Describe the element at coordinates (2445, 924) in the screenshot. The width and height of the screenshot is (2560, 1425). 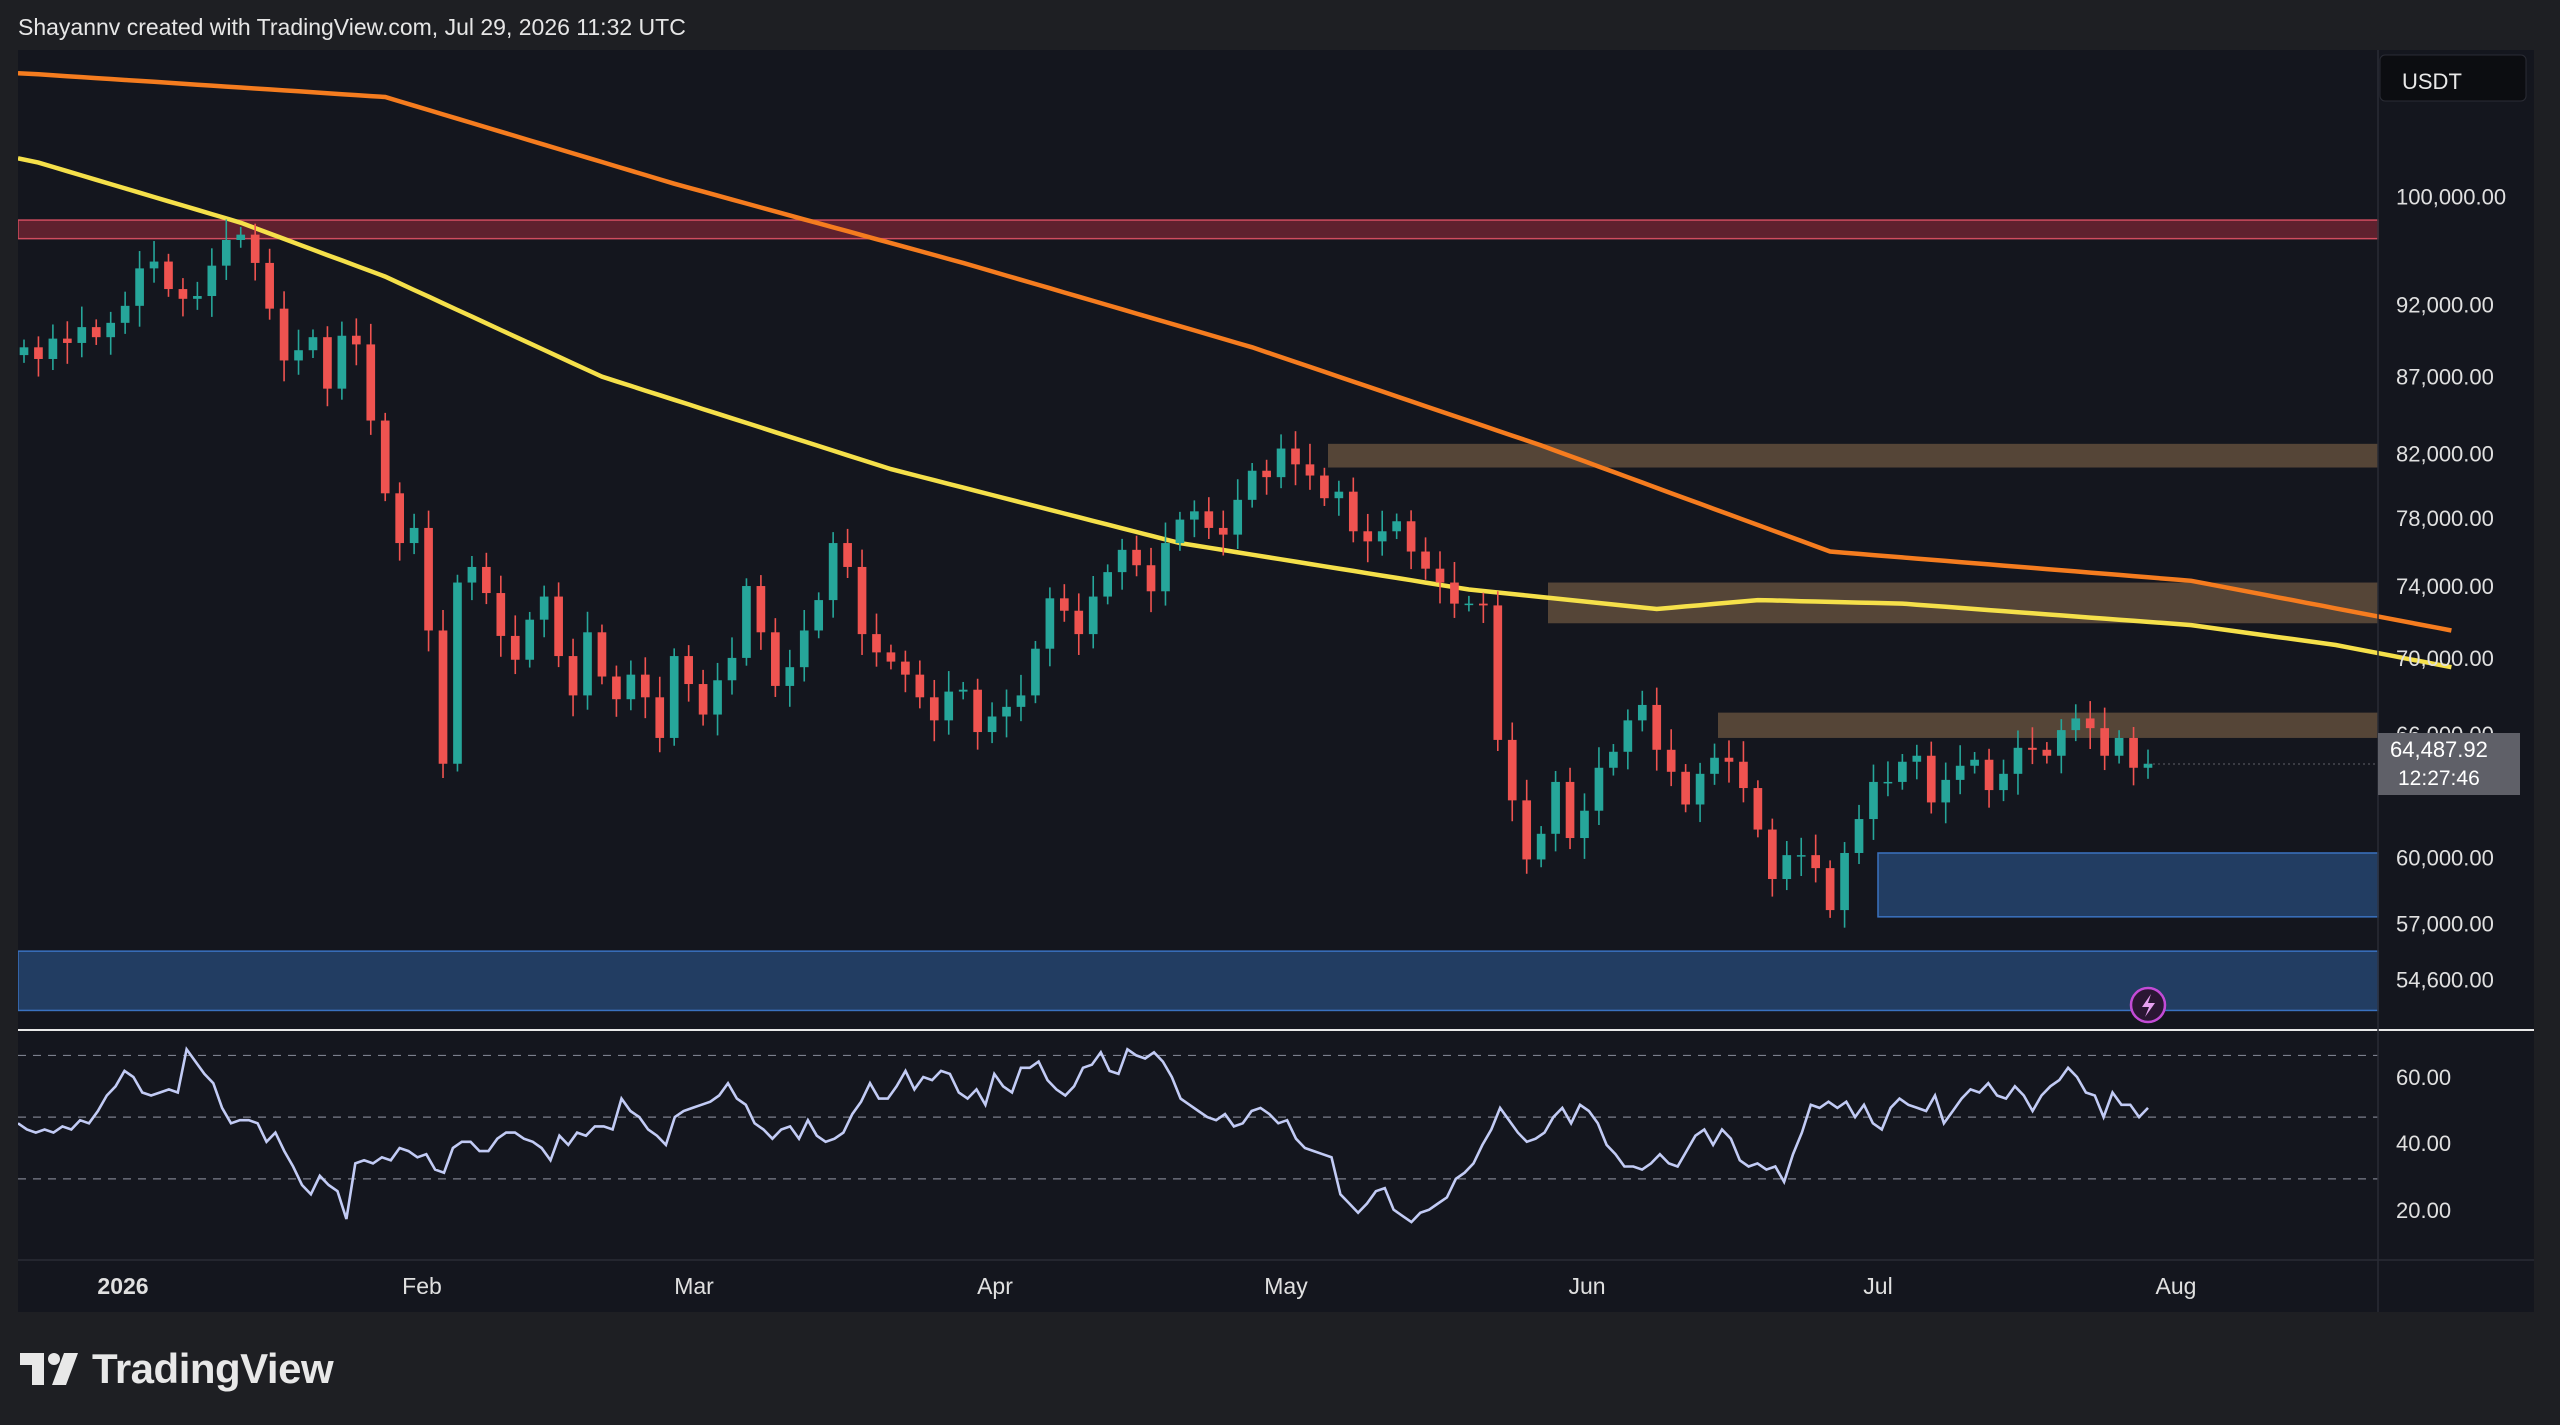
I see `price-tick-label: 57,000.00` at that location.